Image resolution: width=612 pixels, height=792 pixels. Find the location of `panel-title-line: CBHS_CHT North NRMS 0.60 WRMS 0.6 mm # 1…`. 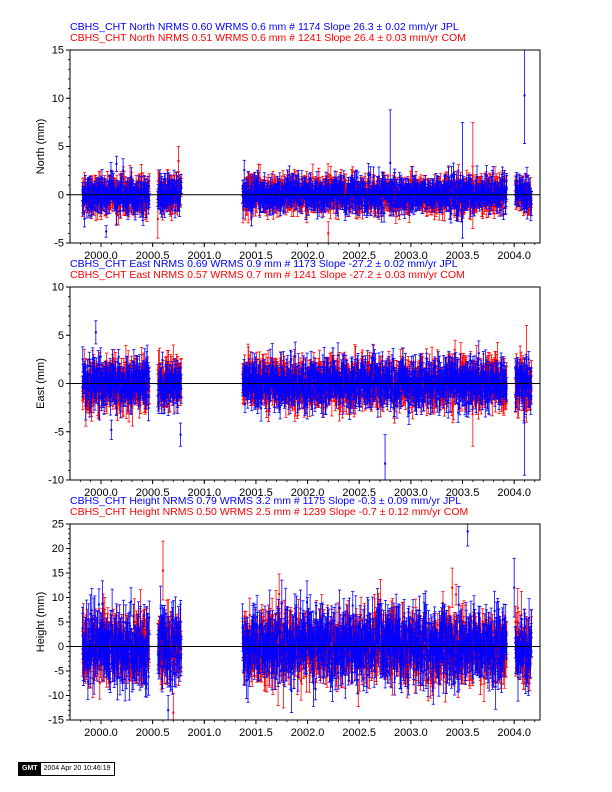

panel-title-line: CBHS_CHT North NRMS 0.60 WRMS 0.6 mm # 1… is located at coordinates (264, 27).